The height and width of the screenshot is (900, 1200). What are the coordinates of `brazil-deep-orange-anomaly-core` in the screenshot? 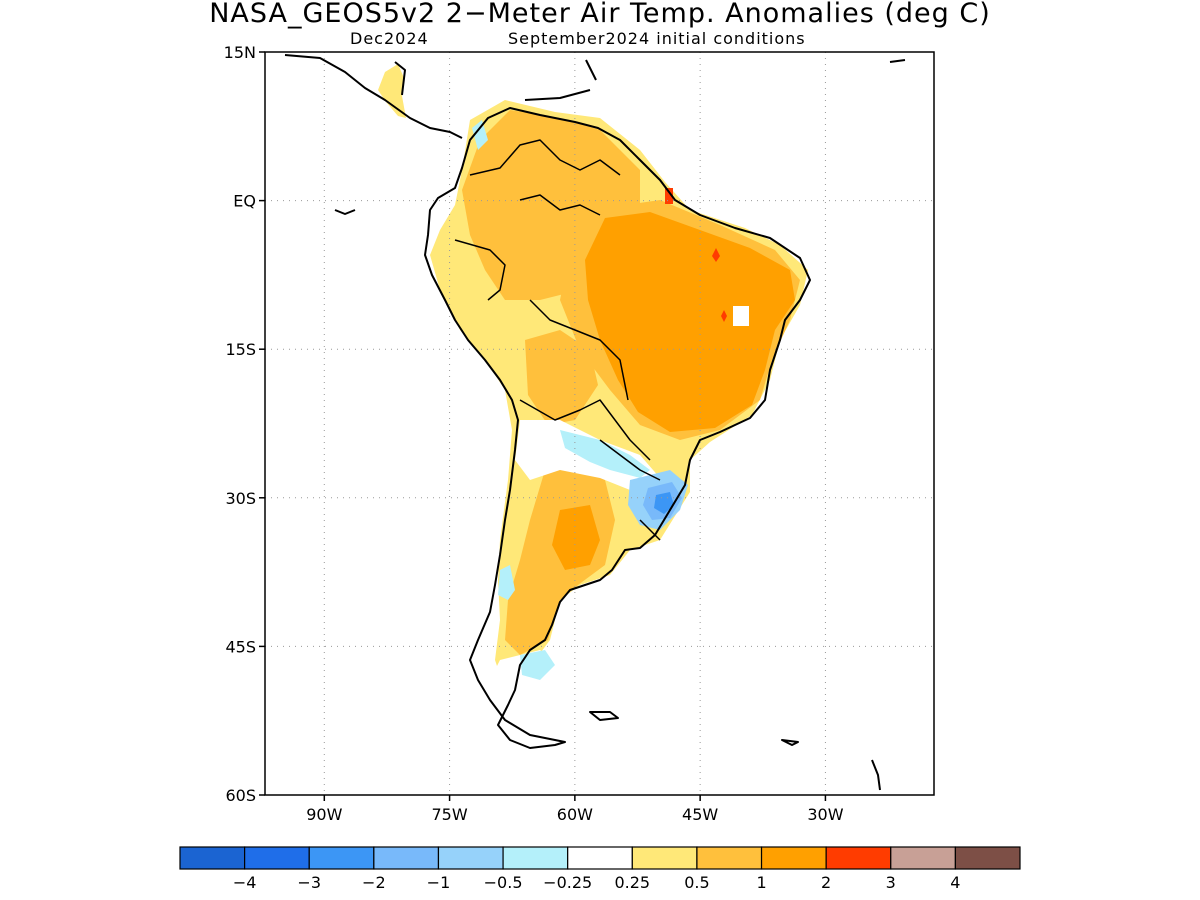 It's located at (690, 322).